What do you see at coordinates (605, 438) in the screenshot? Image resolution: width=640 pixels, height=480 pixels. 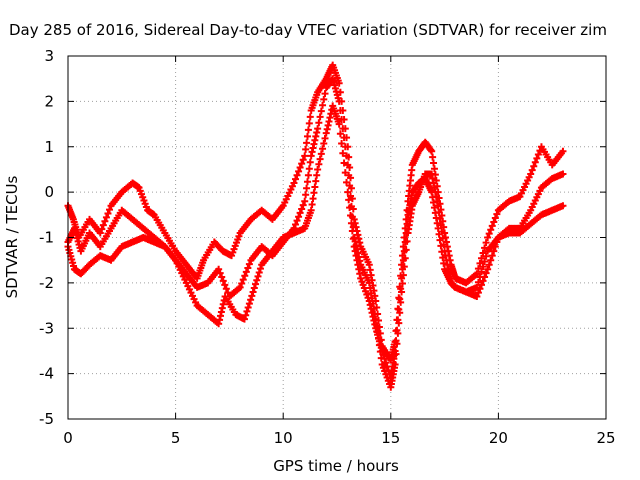 I see `x-tick-label: 25` at bounding box center [605, 438].